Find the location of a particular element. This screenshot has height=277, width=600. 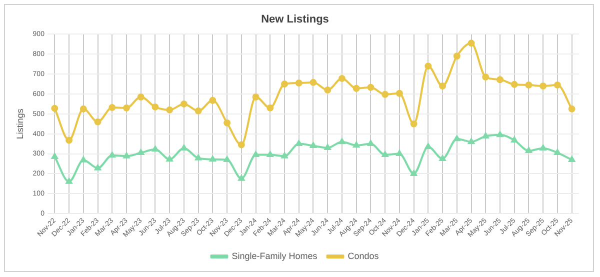

legend-label: Condos is located at coordinates (364, 255).